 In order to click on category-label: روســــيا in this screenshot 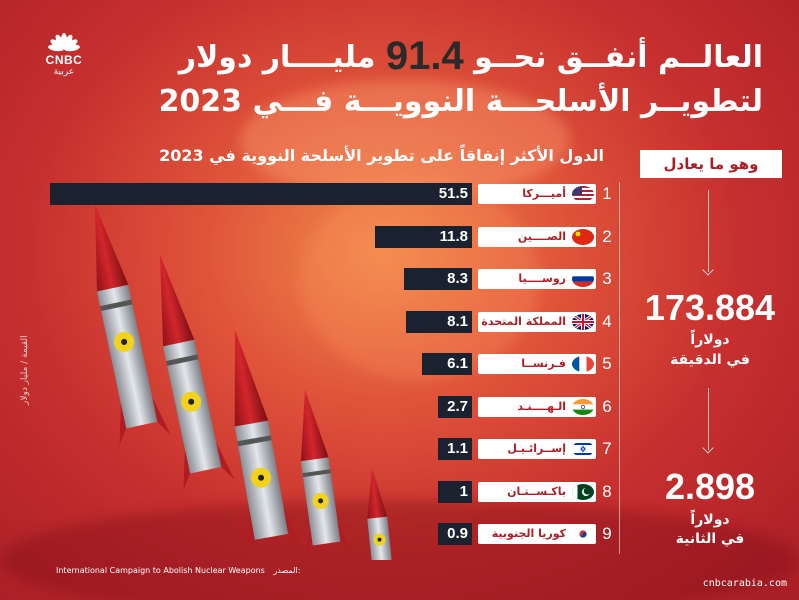, I will do `click(537, 279)`.